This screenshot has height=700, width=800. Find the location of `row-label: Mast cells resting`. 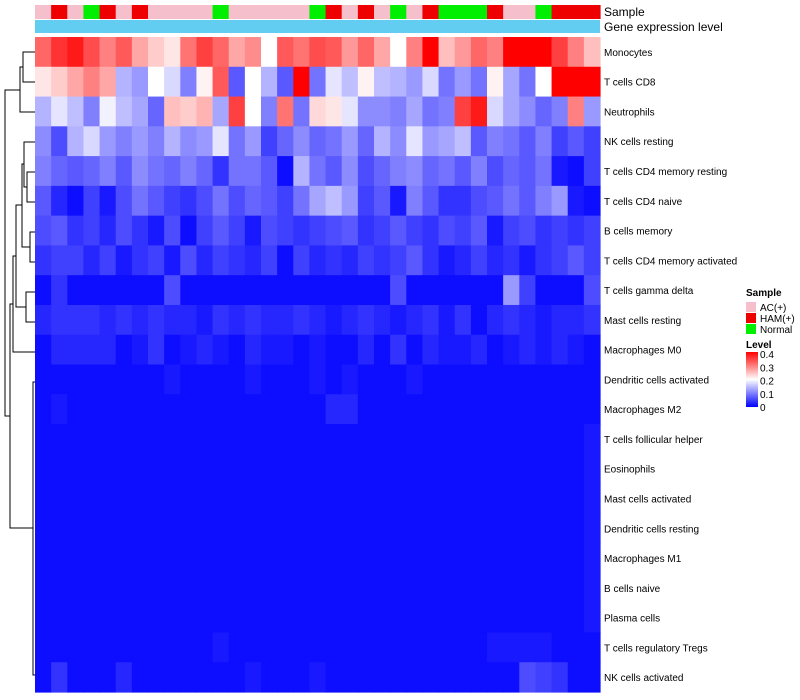

row-label: Mast cells resting is located at coordinates (642, 321).